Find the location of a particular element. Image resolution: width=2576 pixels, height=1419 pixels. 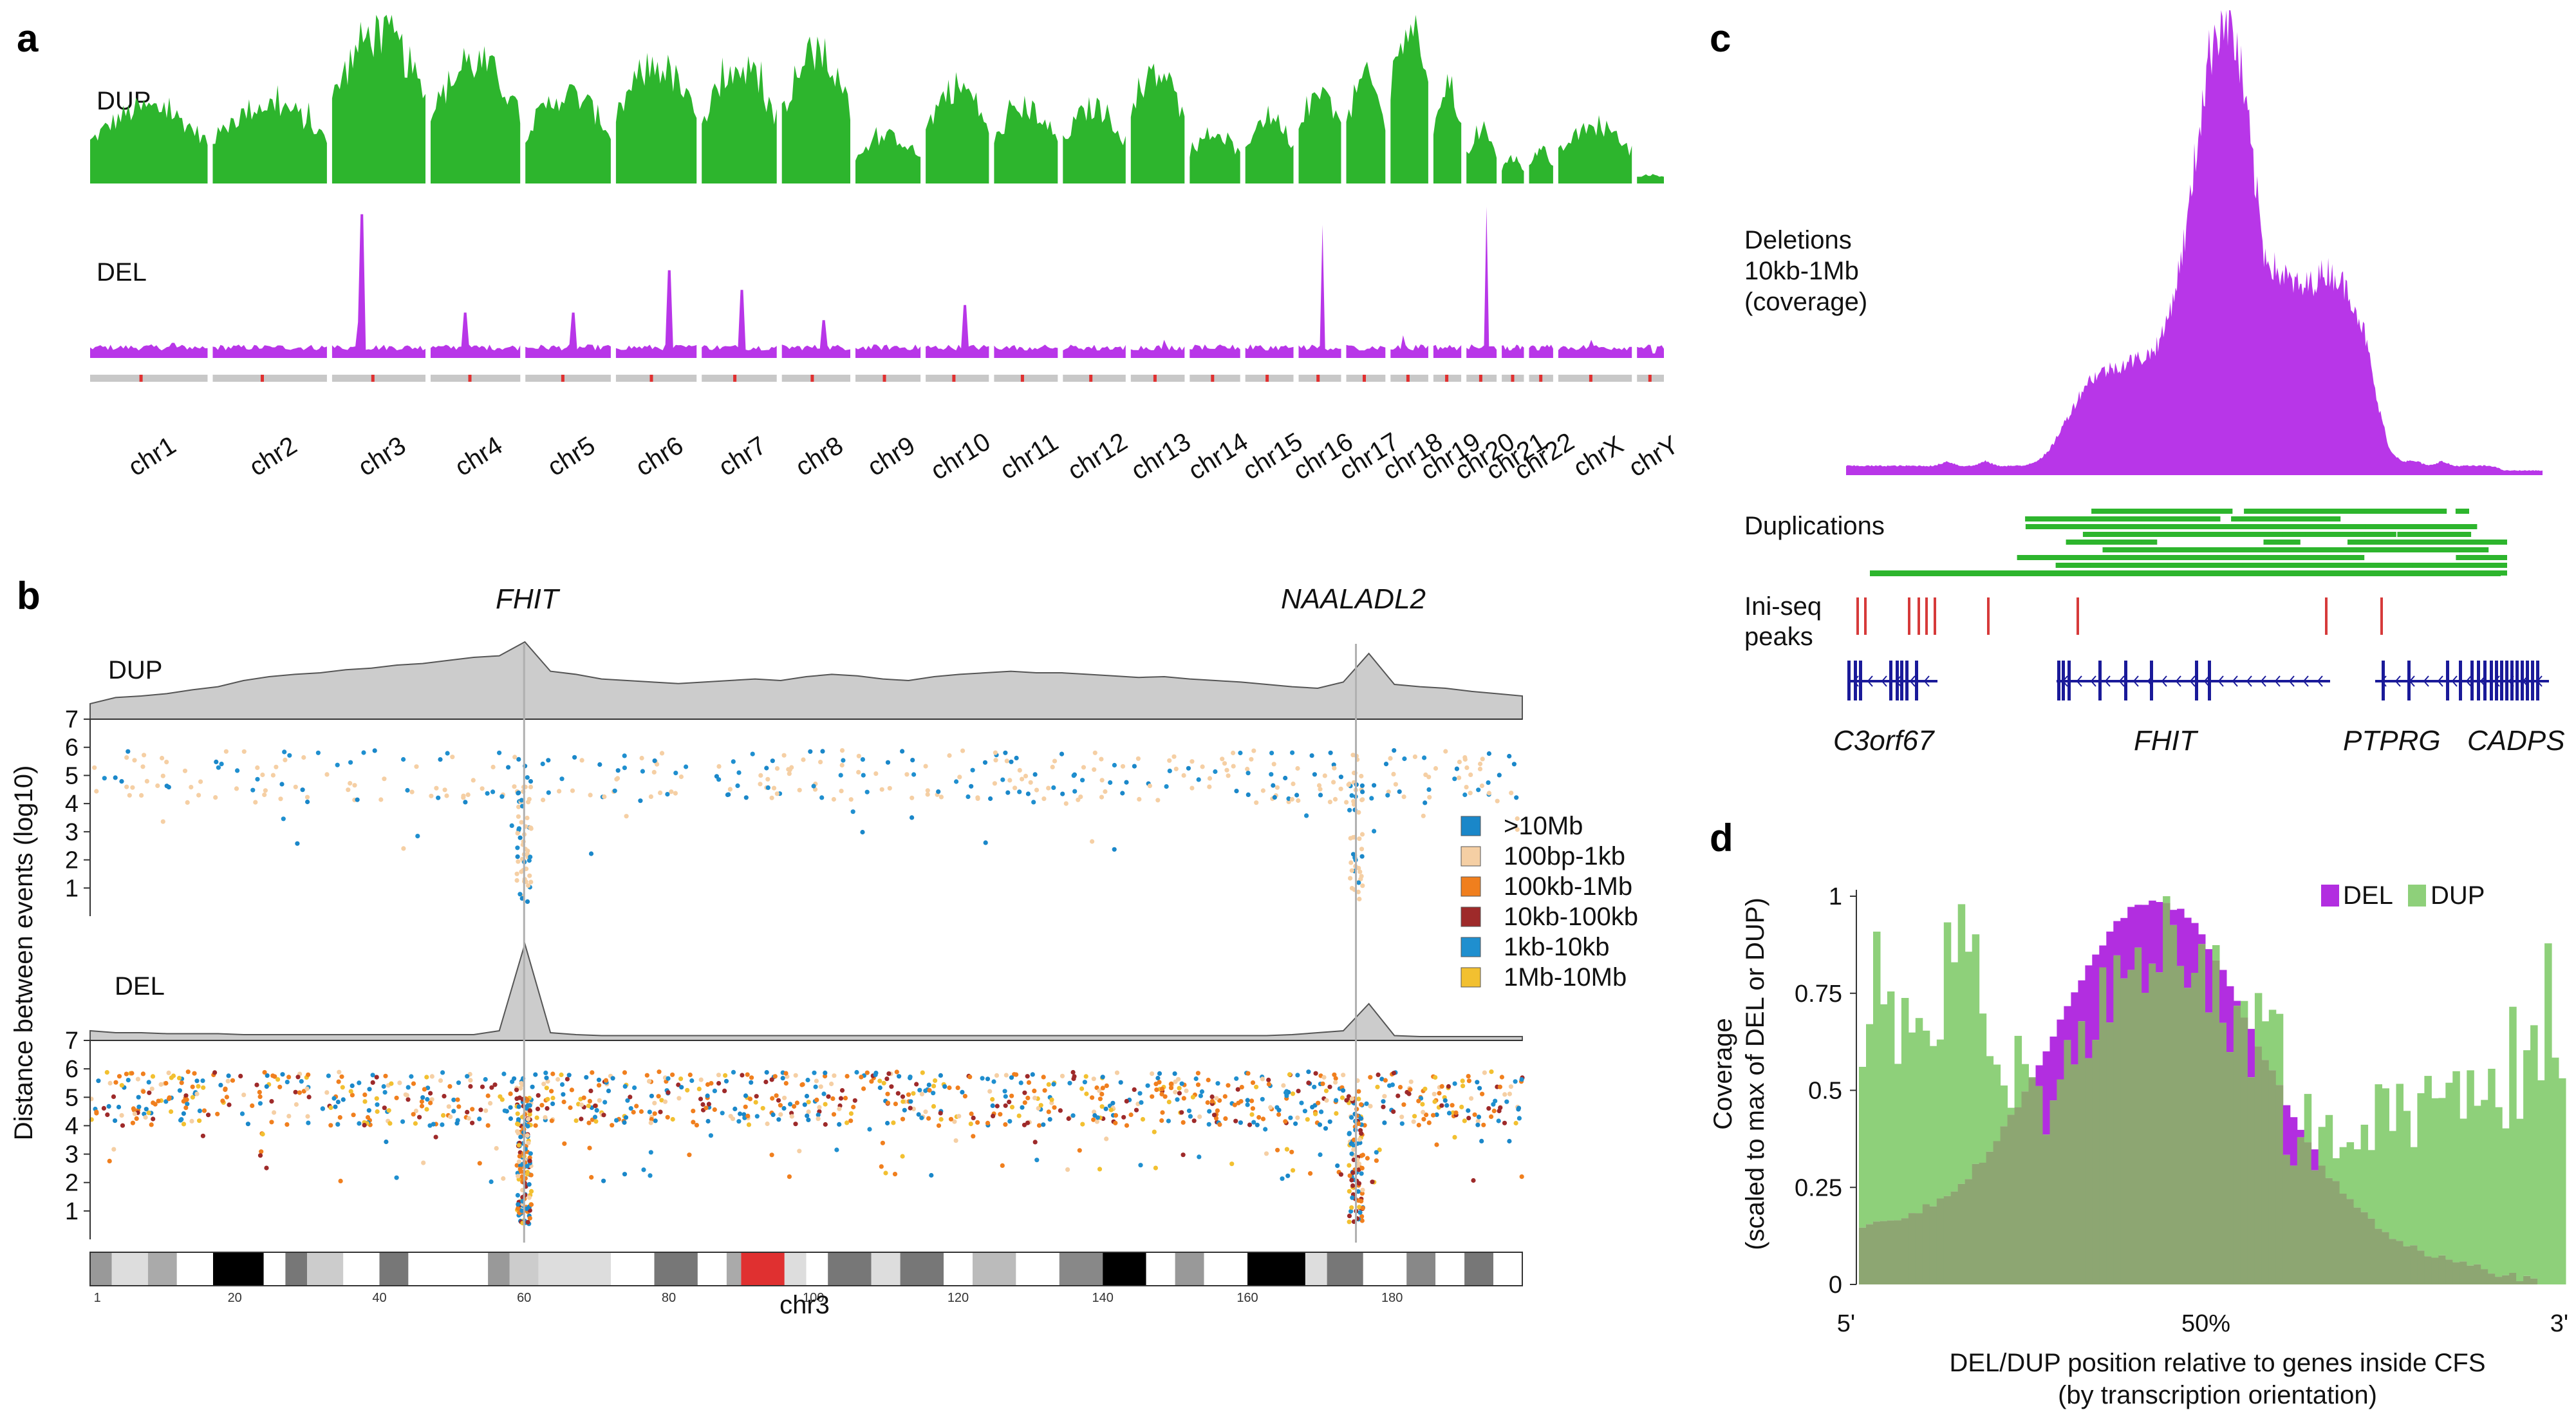

b-xtick-label: 20 is located at coordinates (235, 1298).